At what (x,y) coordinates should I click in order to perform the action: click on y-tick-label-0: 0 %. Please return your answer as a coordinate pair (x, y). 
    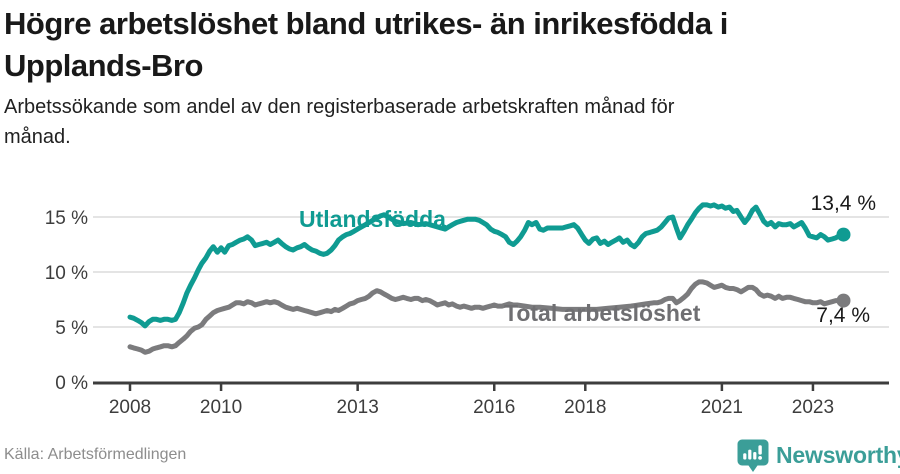
    Looking at the image, I should click on (71, 383).